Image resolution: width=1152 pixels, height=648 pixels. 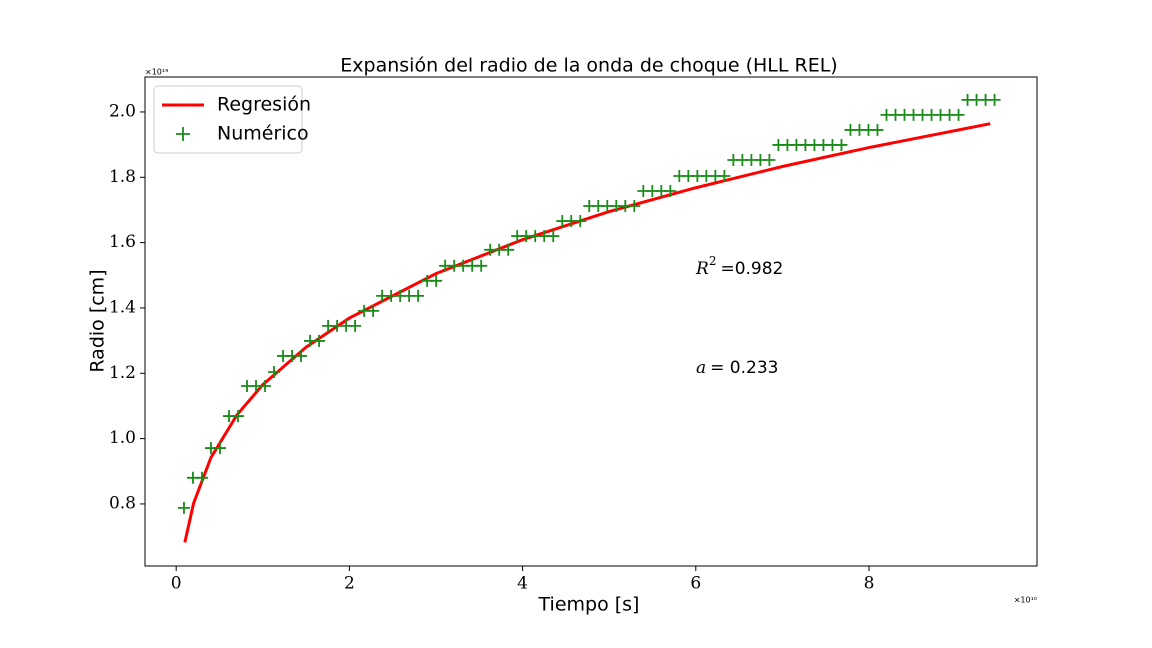 I want to click on x-tick-label: 6, so click(x=695, y=584).